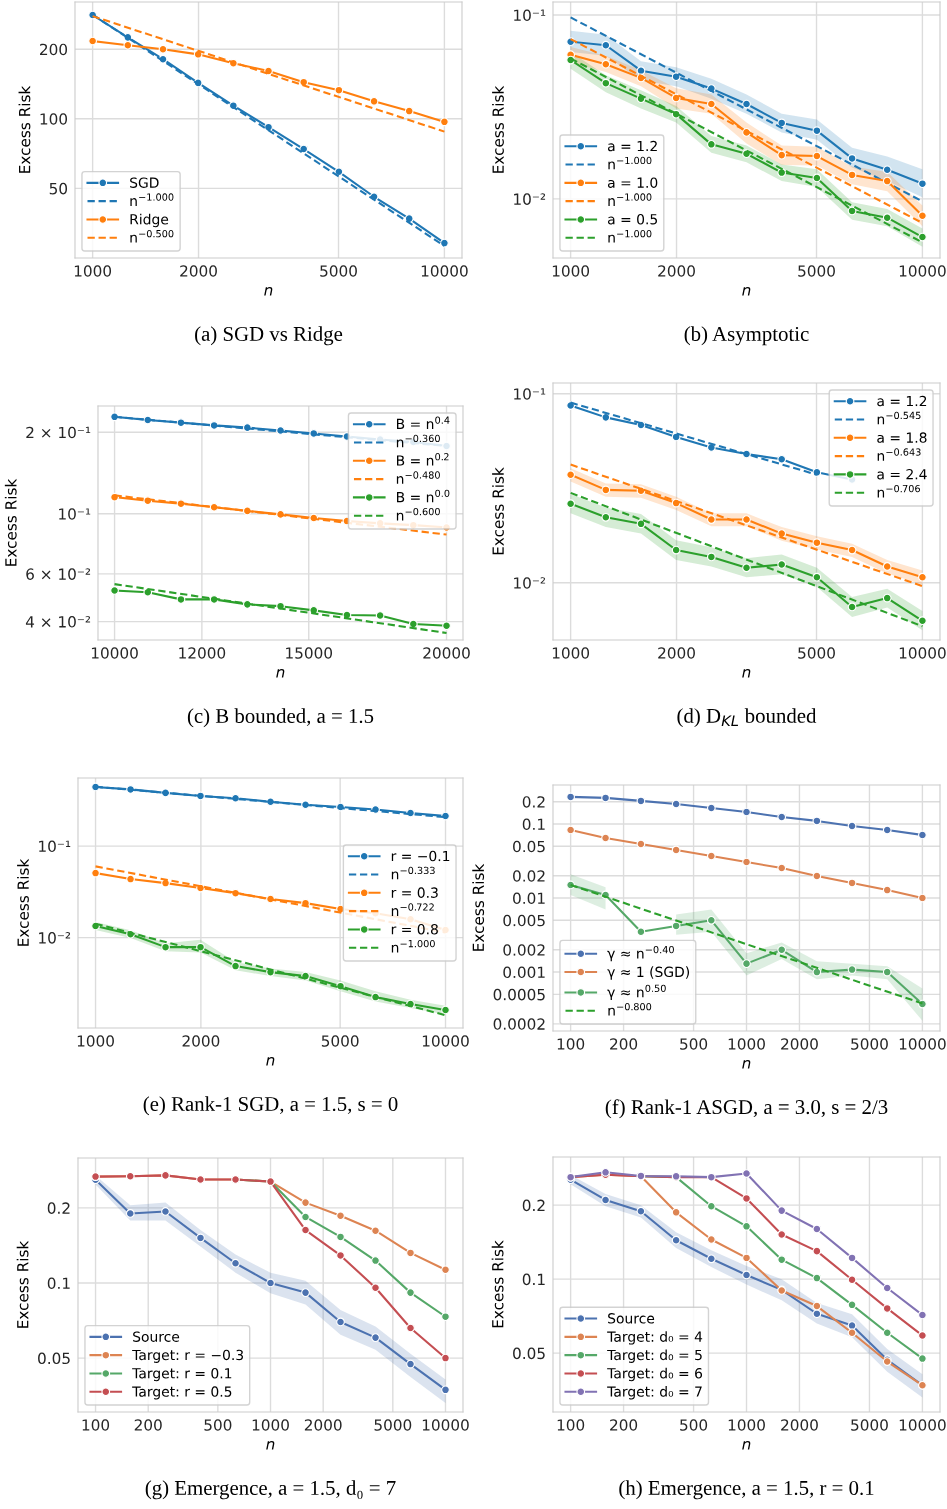 This screenshot has width=947, height=1509. I want to click on y-tick-label: 6 × 10⁻², so click(58, 574).